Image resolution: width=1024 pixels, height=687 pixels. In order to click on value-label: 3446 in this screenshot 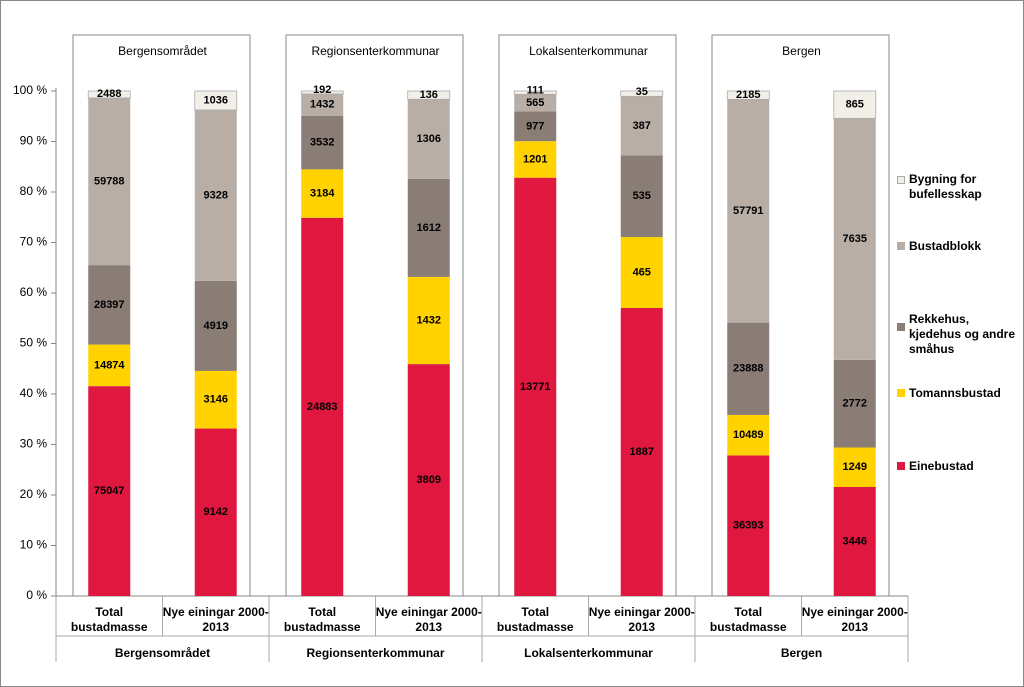, I will do `click(855, 541)`.